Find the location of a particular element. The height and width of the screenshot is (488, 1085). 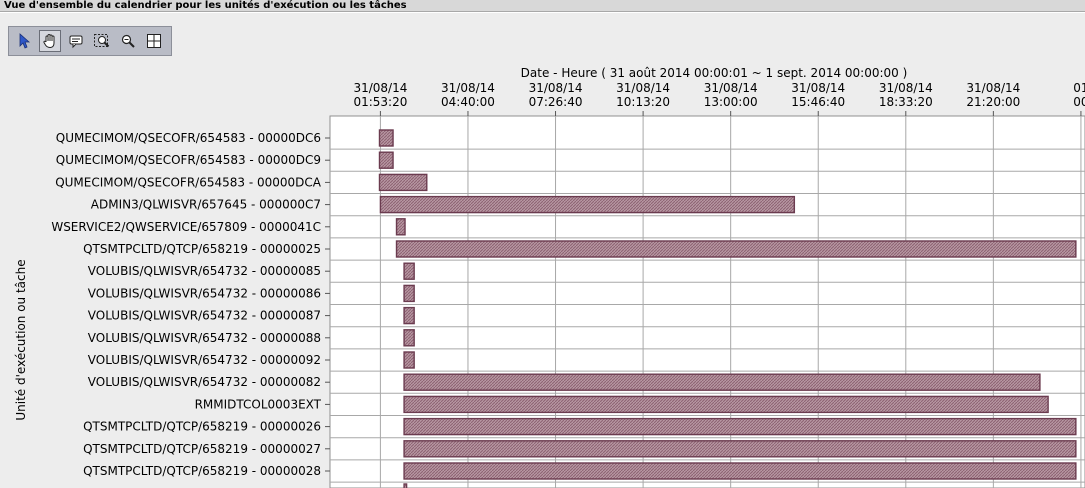

crosshair-icon is located at coordinates (154, 41).